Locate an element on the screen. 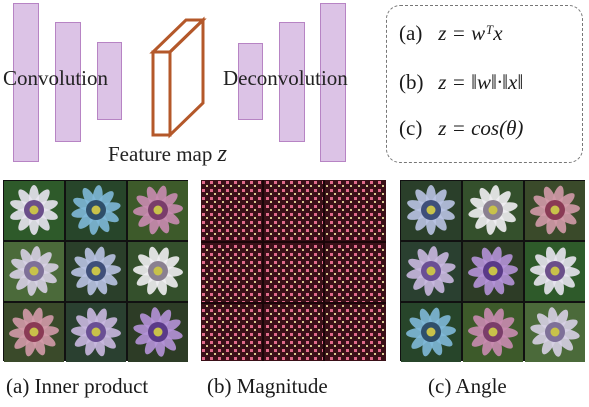 This screenshot has height=407, width=589. panel-angle is located at coordinates (492, 271).